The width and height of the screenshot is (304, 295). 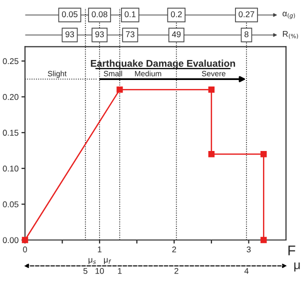 I want to click on text: μ$_{s}$, so click(x=92, y=261).